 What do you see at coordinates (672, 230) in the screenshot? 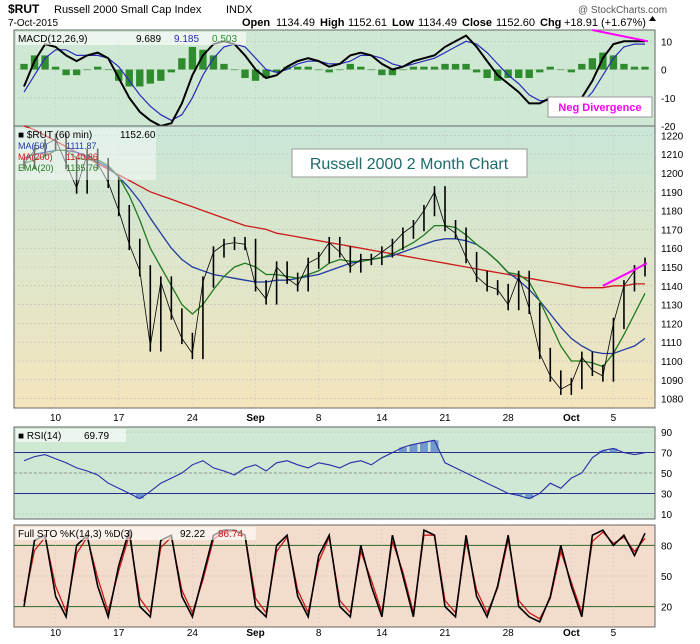
I see `price-tick-label: 1170` at bounding box center [672, 230].